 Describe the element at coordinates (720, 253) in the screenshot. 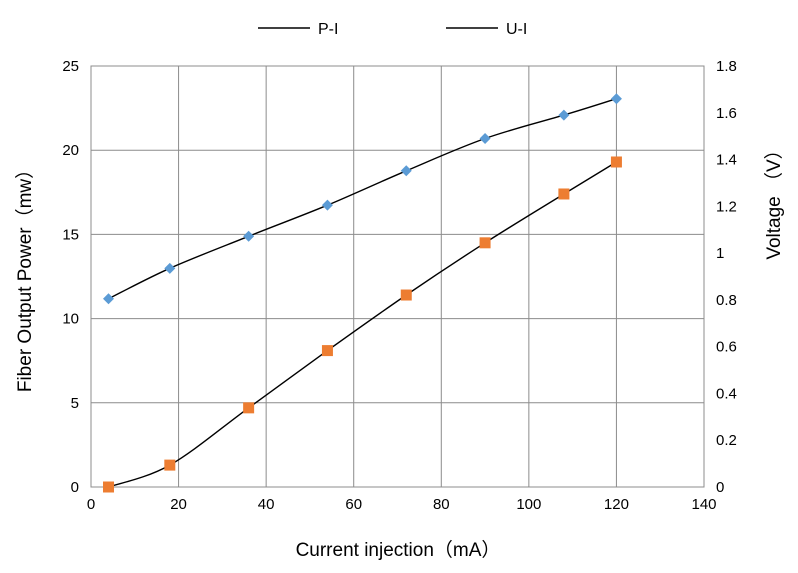

I see `y-right-tick-label: 1` at that location.